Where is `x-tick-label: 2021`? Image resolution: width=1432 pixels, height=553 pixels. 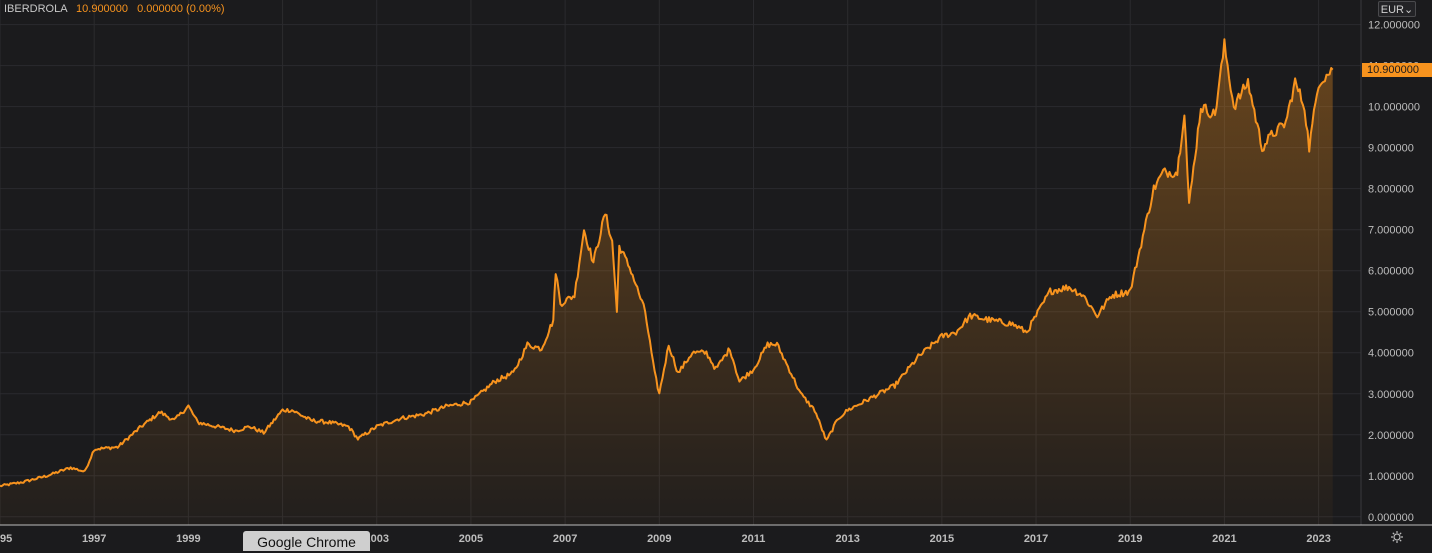 x-tick-label: 2021 is located at coordinates (1224, 539).